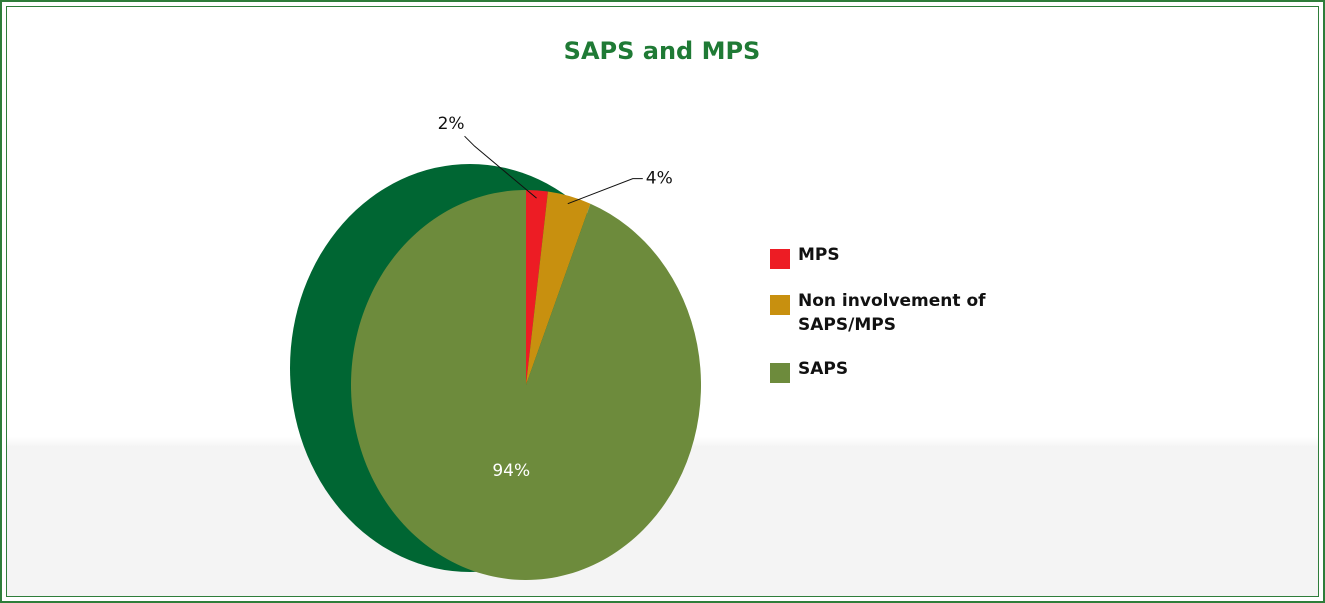 The height and width of the screenshot is (603, 1325). I want to click on legend-label: MPS, so click(819, 255).